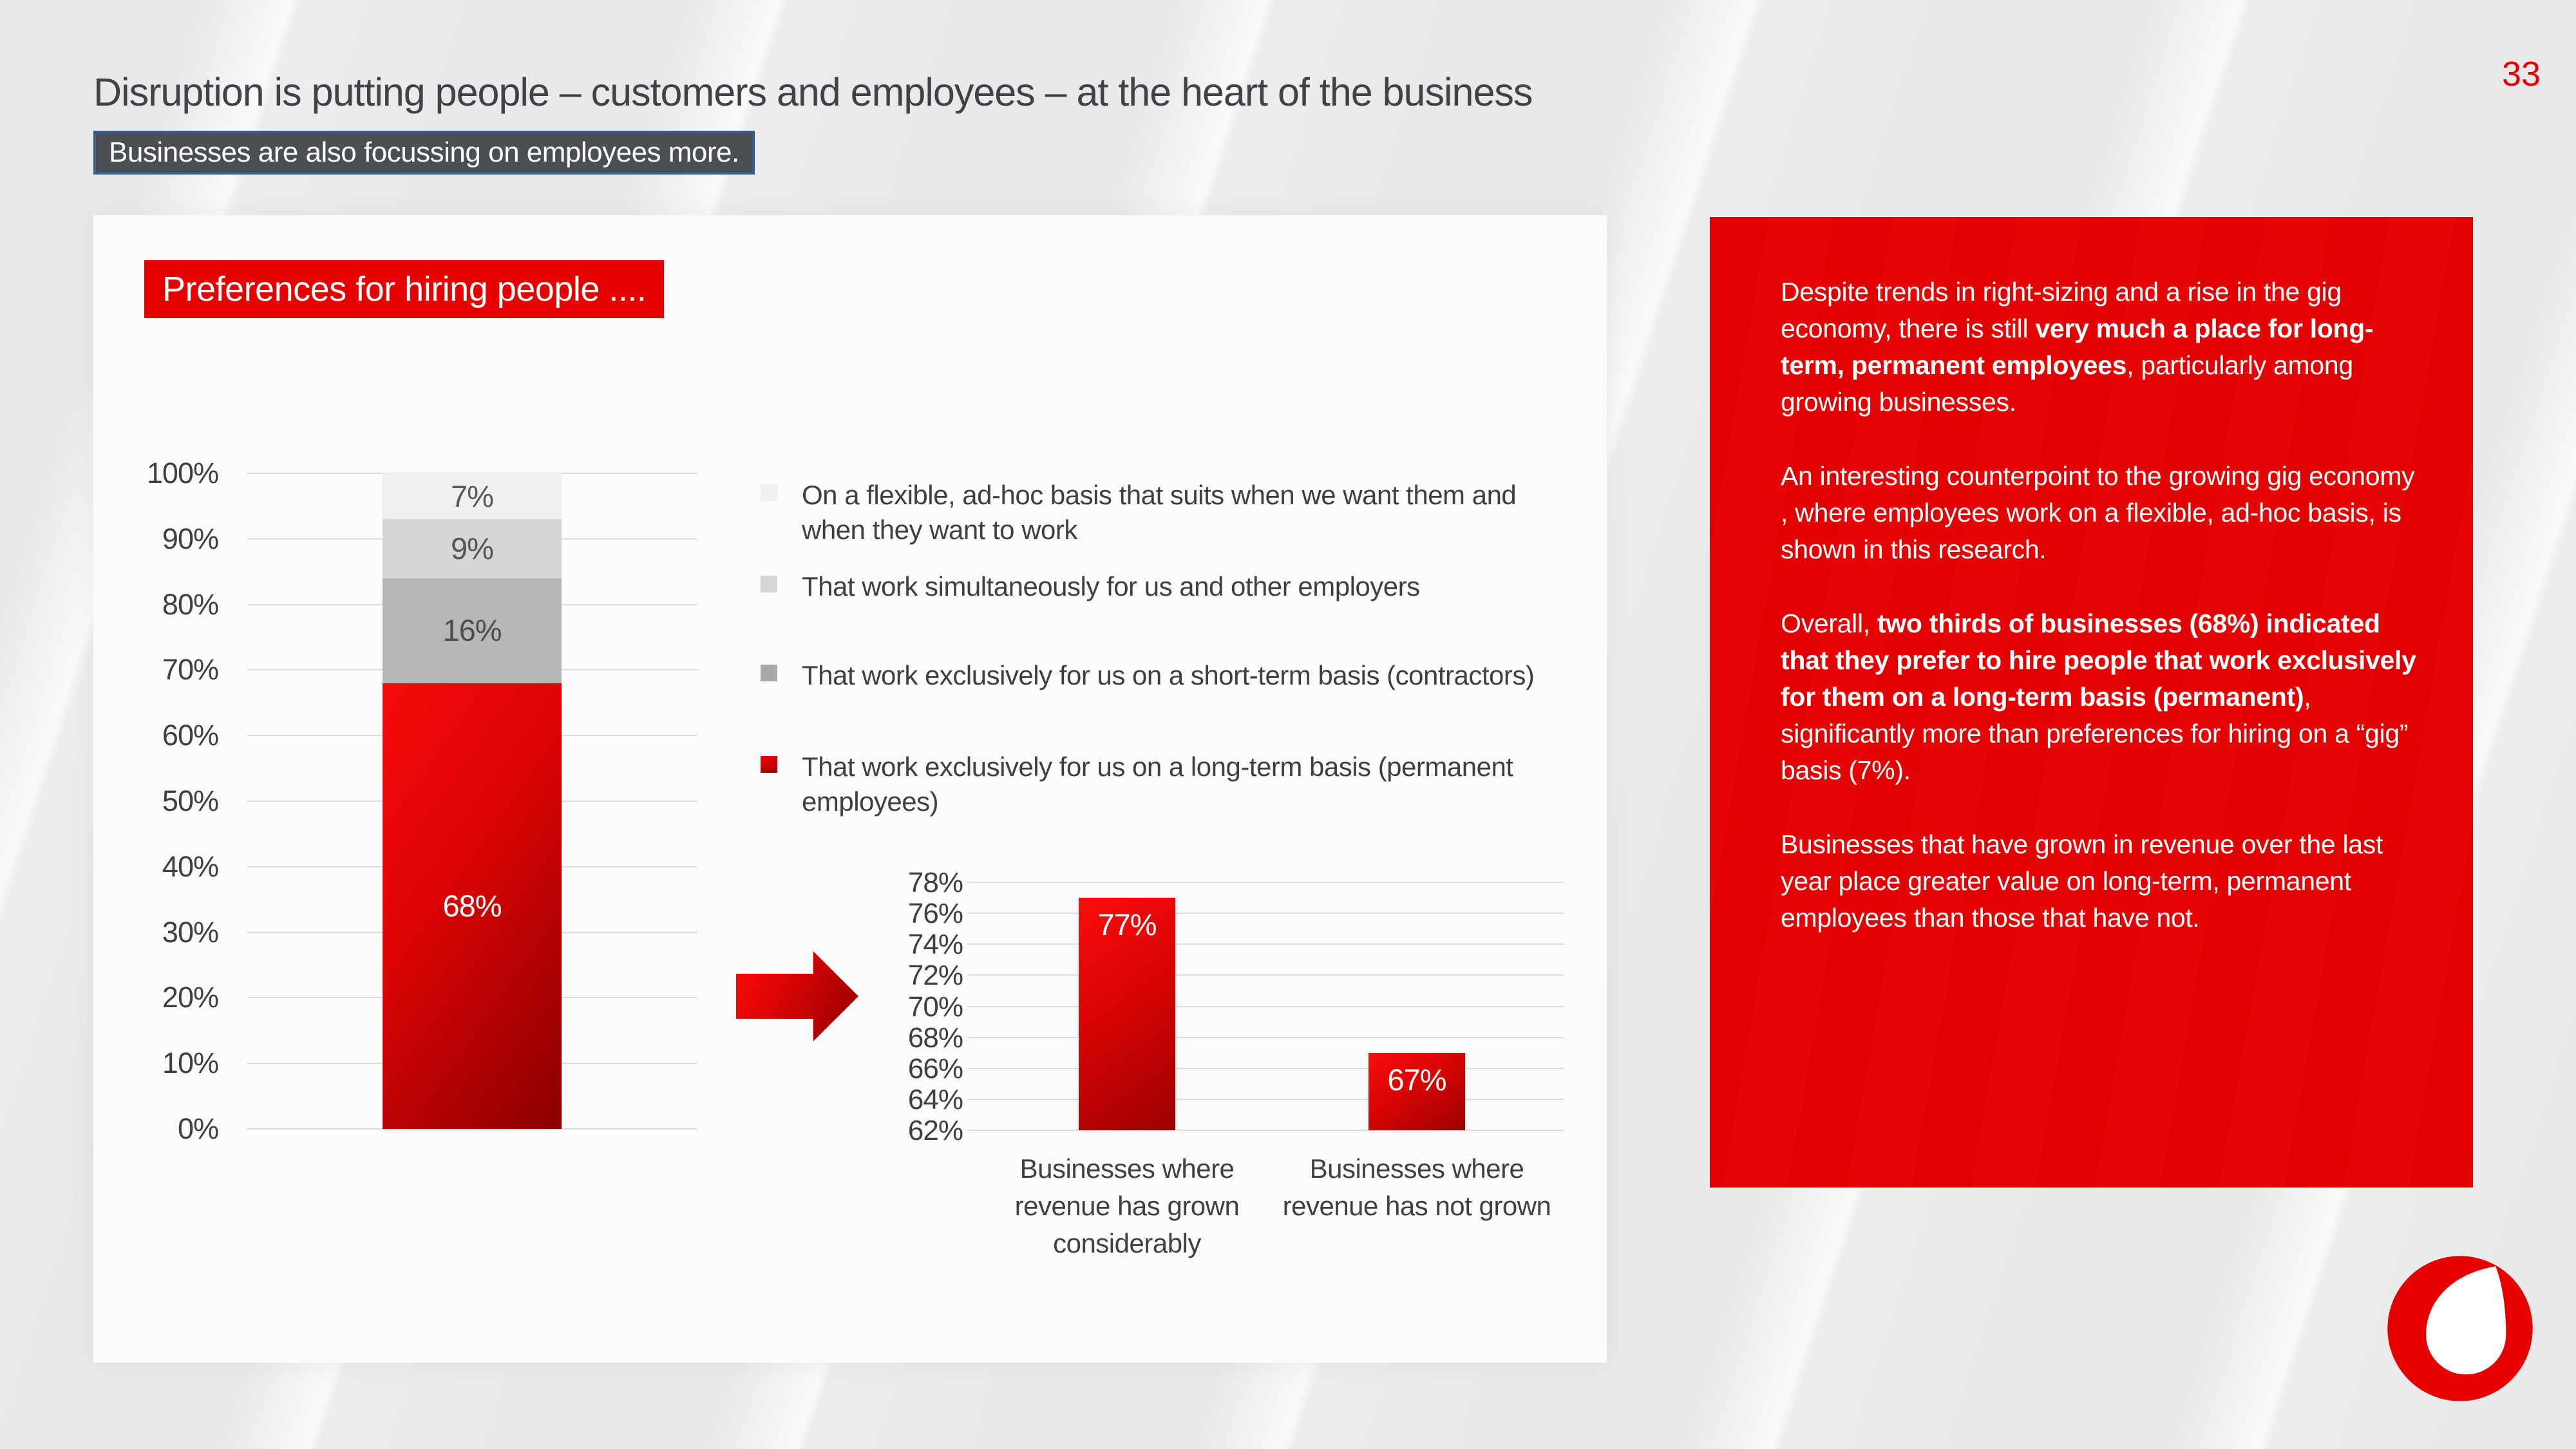 The width and height of the screenshot is (2576, 1449). Describe the element at coordinates (191, 866) in the screenshot. I see `y-tick-label: 40%` at that location.